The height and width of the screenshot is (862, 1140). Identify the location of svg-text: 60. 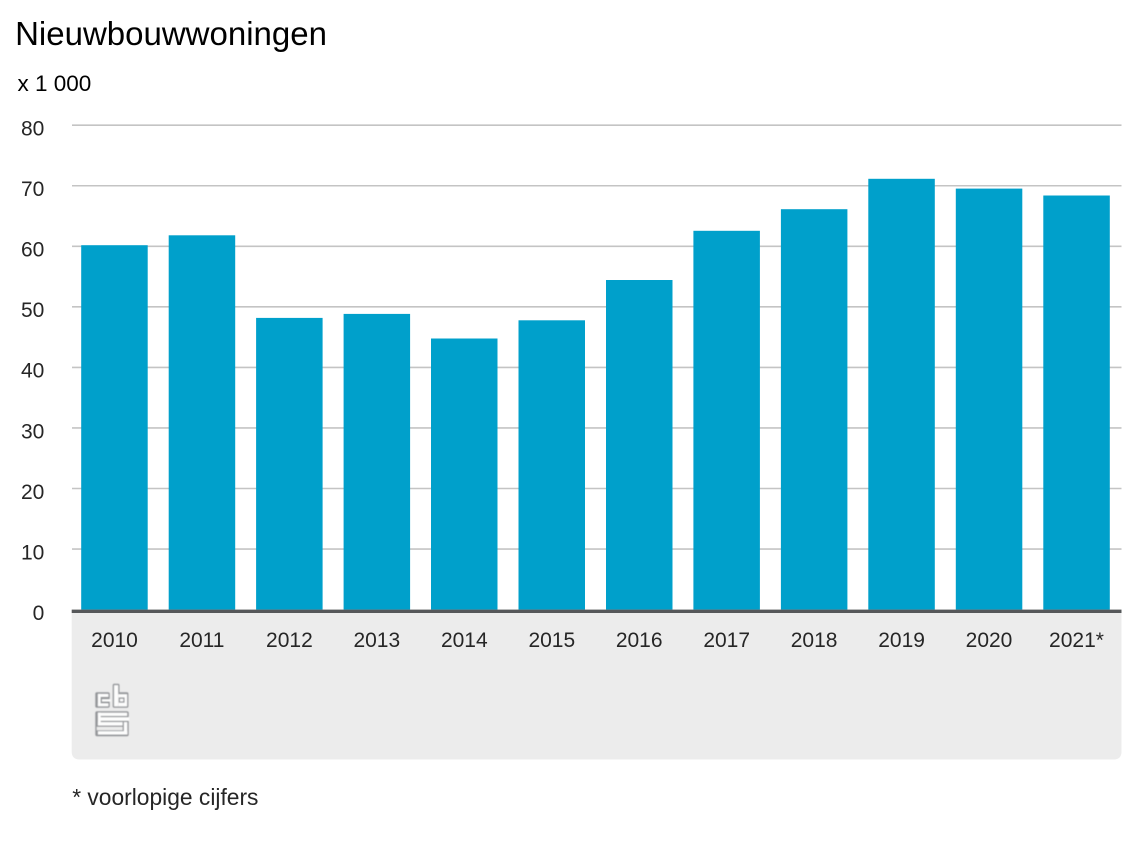
(32, 250).